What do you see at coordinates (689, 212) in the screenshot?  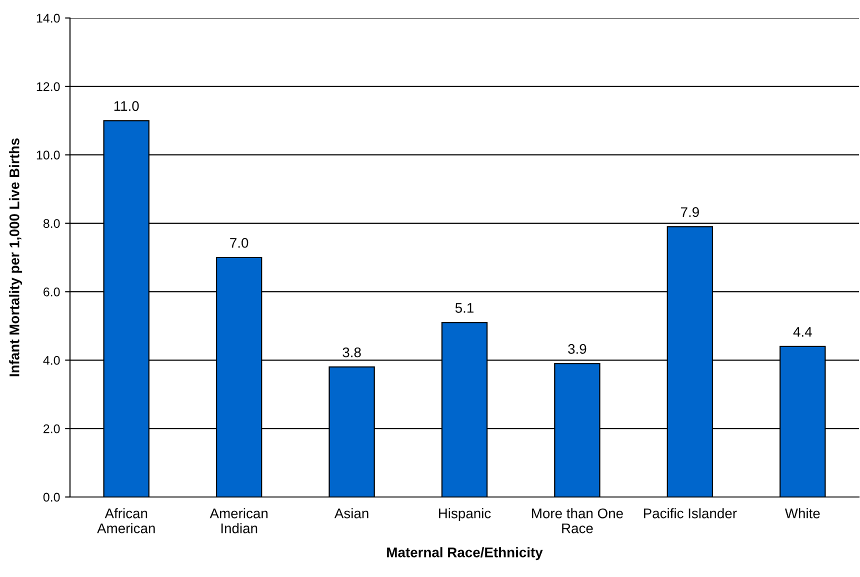 I see `data-label: 7.9` at bounding box center [689, 212].